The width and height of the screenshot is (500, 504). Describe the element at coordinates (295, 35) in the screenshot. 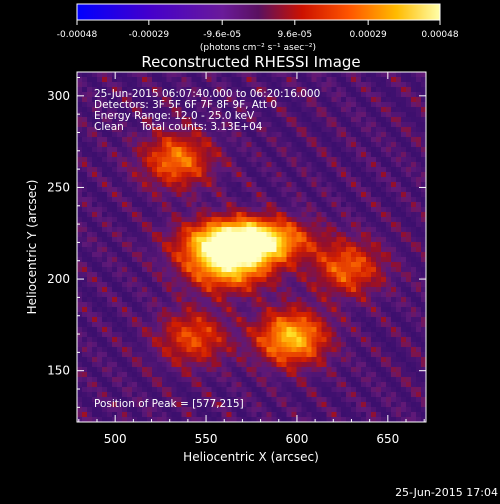

I see `colorbar-tick-label: 9.6e-05` at that location.